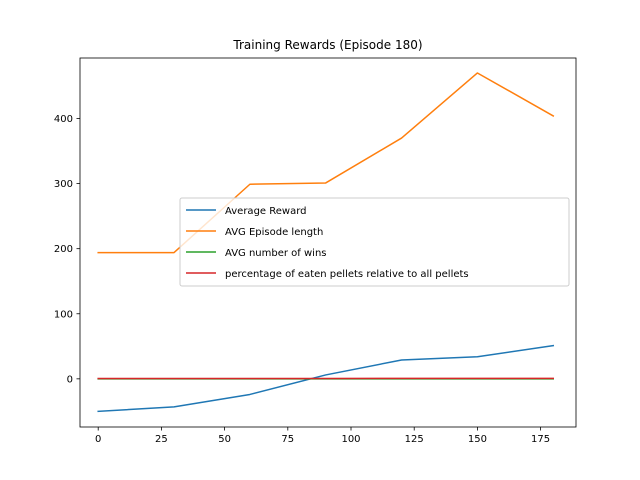 This screenshot has width=640, height=480. I want to click on y-tick-label: 300, so click(63, 184).